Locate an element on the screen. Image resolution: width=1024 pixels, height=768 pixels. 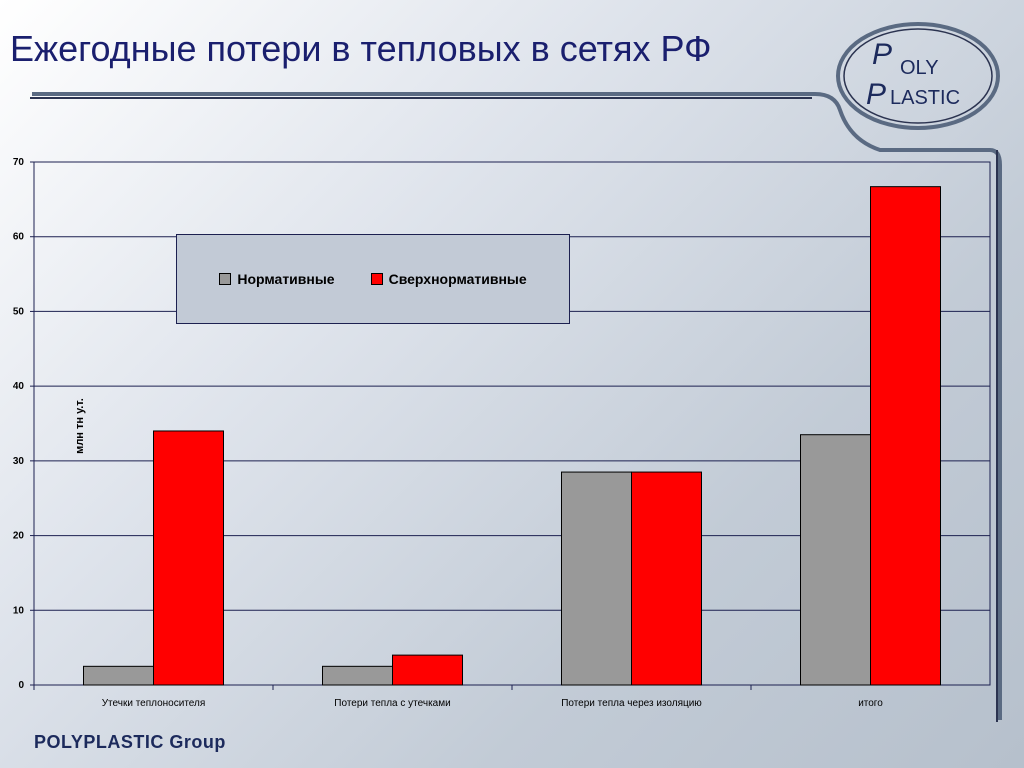
legend-swatch-normative is located at coordinates (225, 279).